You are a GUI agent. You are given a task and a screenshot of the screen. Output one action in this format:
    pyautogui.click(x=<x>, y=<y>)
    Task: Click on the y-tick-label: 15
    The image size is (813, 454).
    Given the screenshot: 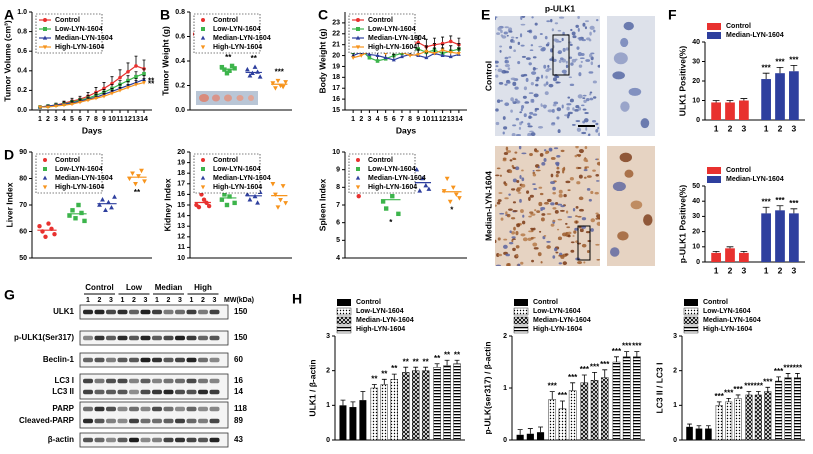 What is the action you would take?
    pyautogui.click(x=336, y=110)
    